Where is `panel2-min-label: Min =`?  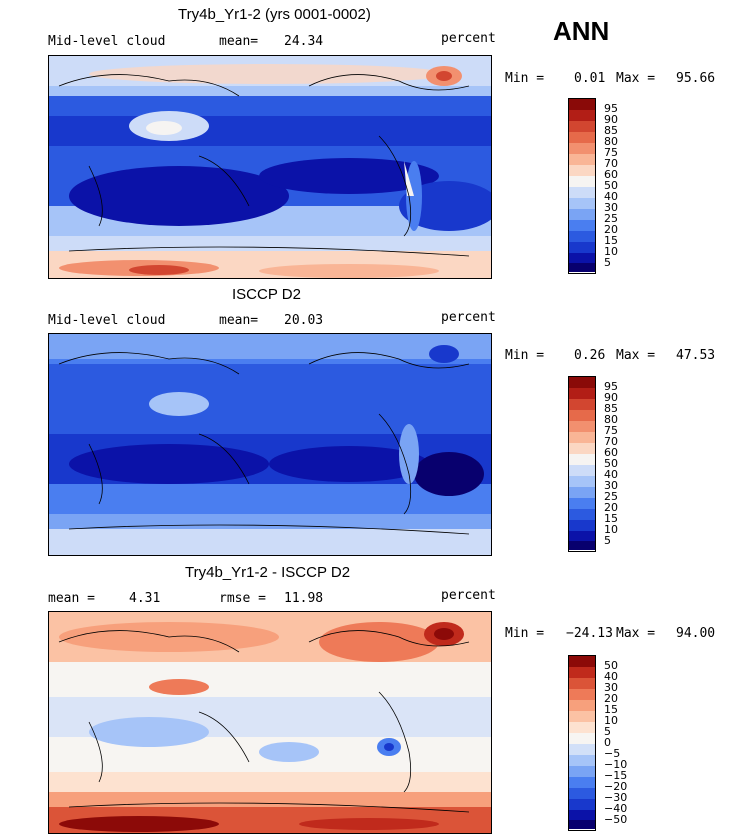
panel2-min-label: Min = is located at coordinates (525, 355).